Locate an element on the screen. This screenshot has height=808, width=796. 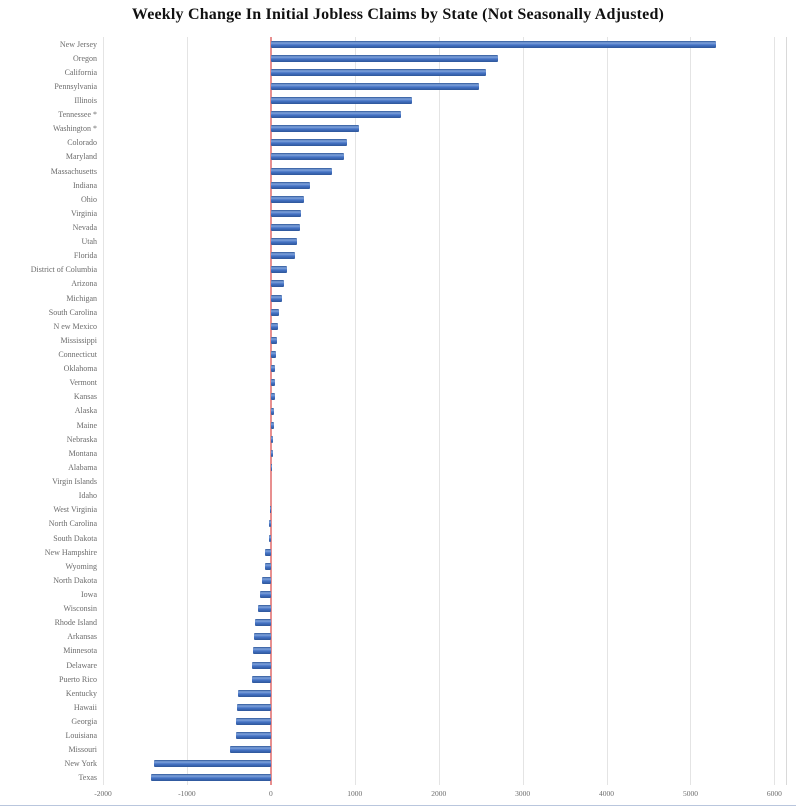
category-label: Arkansas is located at coordinates (82, 637).